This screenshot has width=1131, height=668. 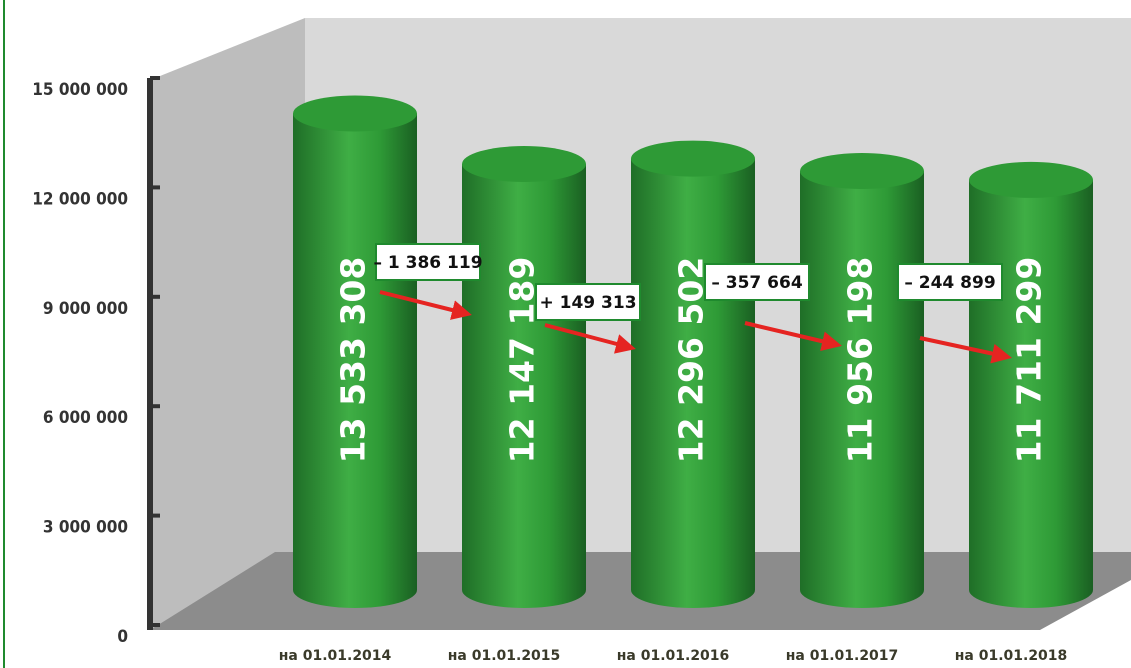 I want to click on x-tick-label: на 01.01.2015, so click(x=504, y=656).